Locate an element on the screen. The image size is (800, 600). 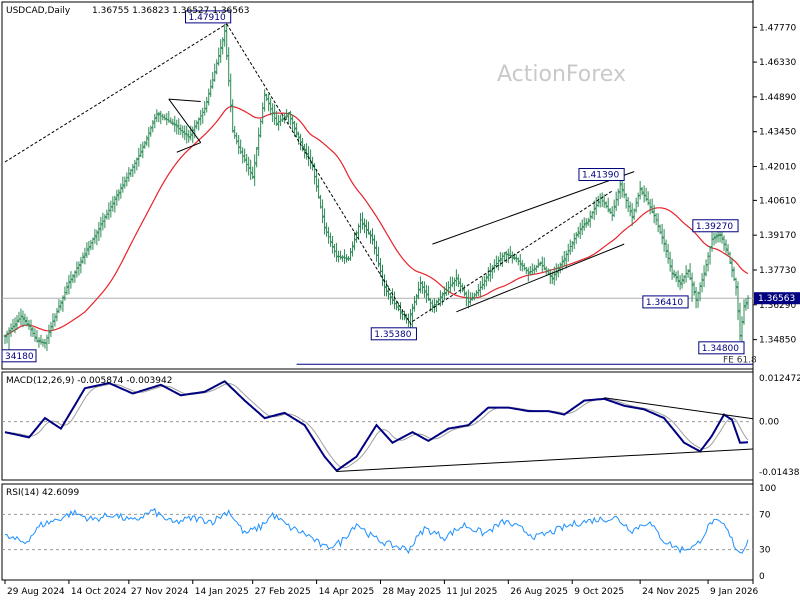
annotation-label: 34180 is located at coordinates (19, 357).